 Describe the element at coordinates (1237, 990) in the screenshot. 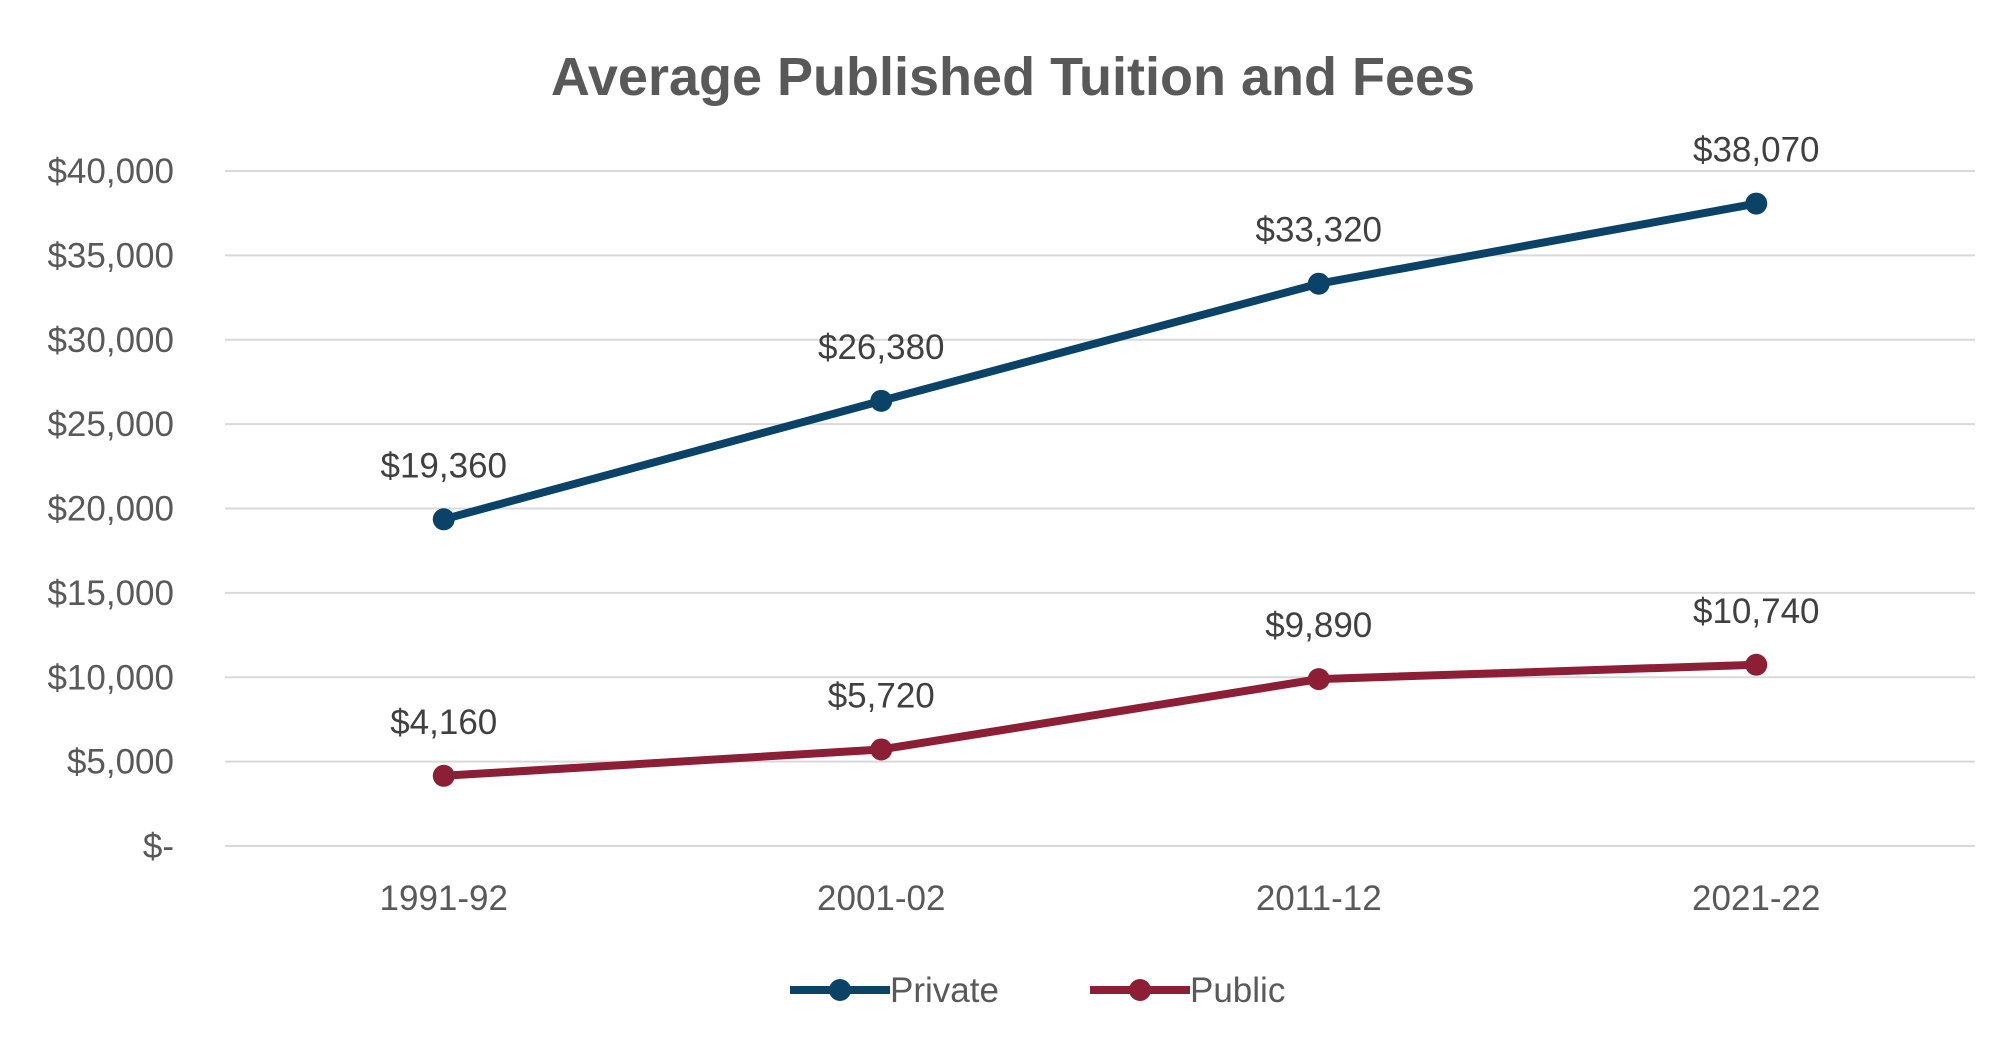

I see `legend-label: Public` at that location.